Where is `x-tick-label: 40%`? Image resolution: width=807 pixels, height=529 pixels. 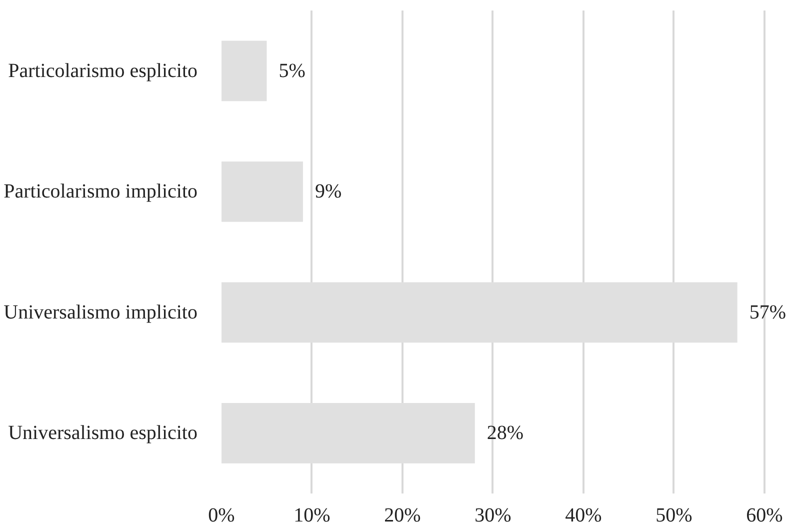
x-tick-label: 40% is located at coordinates (583, 515).